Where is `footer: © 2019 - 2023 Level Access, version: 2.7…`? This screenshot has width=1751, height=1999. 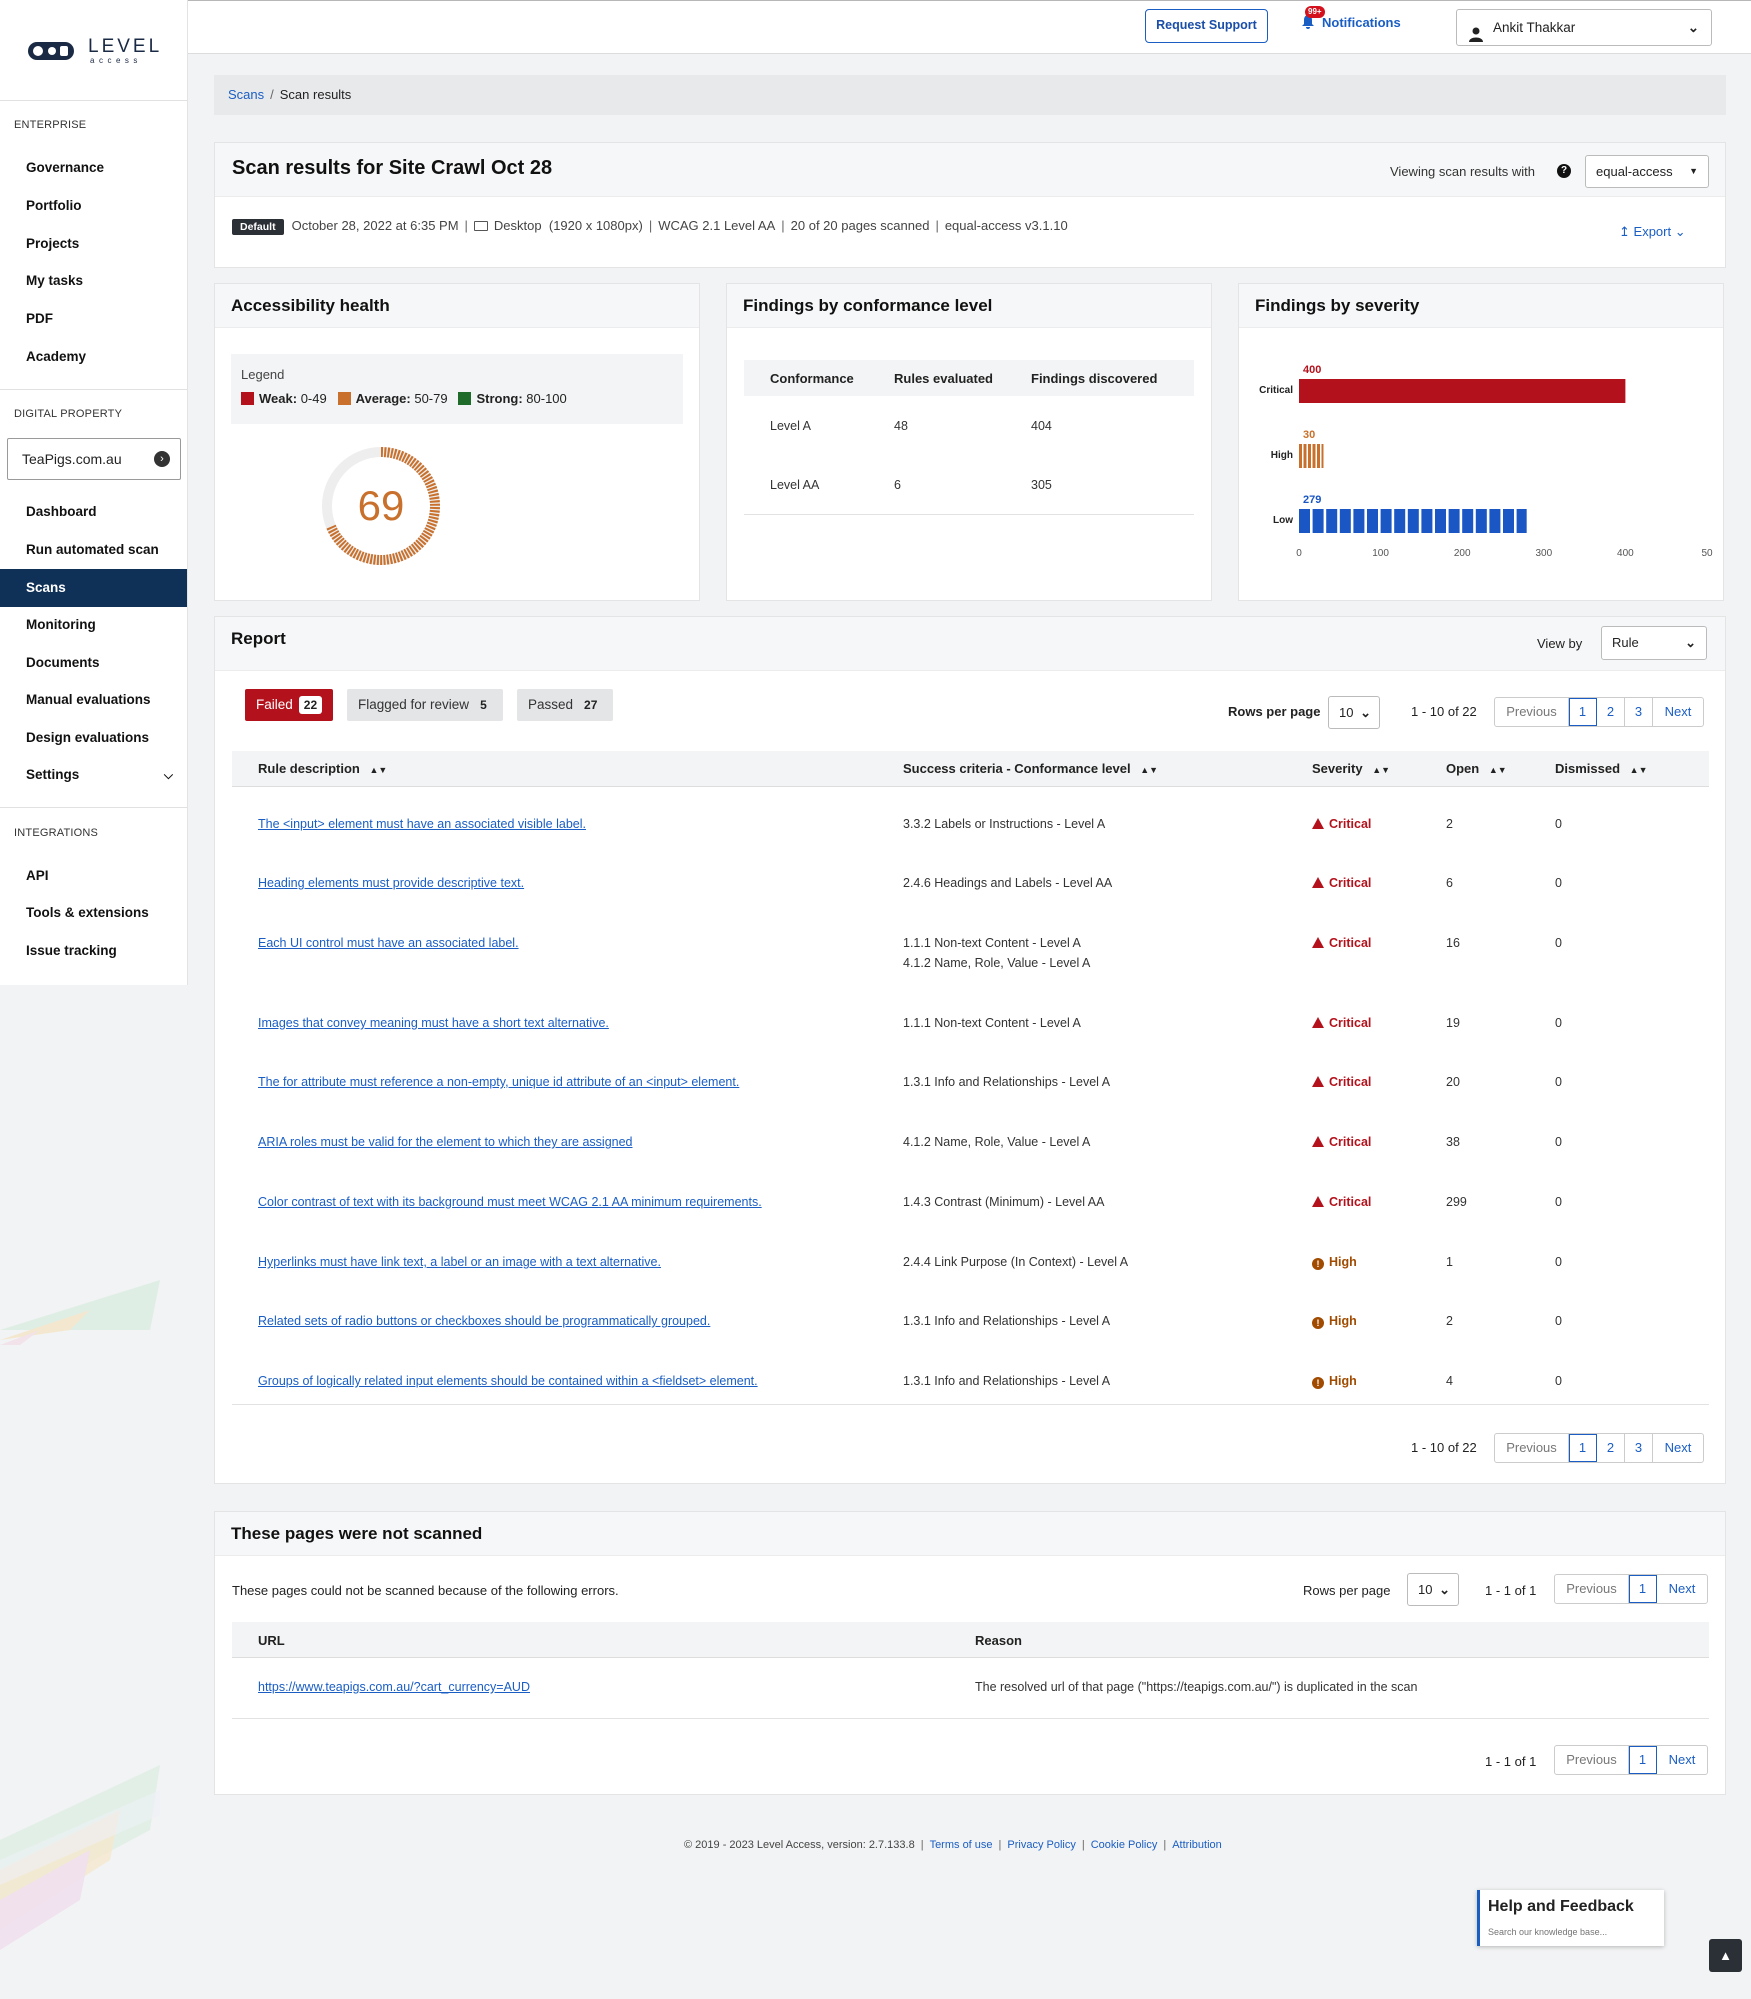 footer: © 2019 - 2023 Level Access, version: 2.7… is located at coordinates (953, 1845).